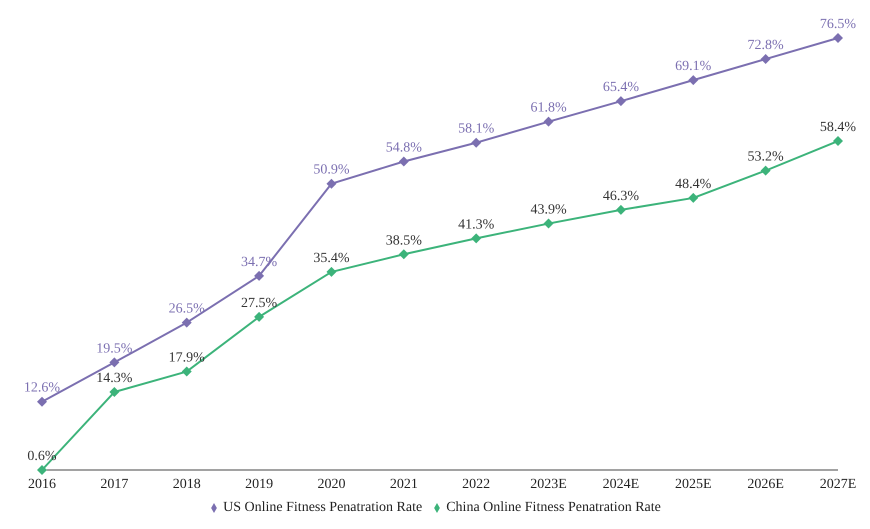 The width and height of the screenshot is (870, 529). What do you see at coordinates (322, 507) in the screenshot?
I see `legend-label: US Online Fitness Penatration Rate` at bounding box center [322, 507].